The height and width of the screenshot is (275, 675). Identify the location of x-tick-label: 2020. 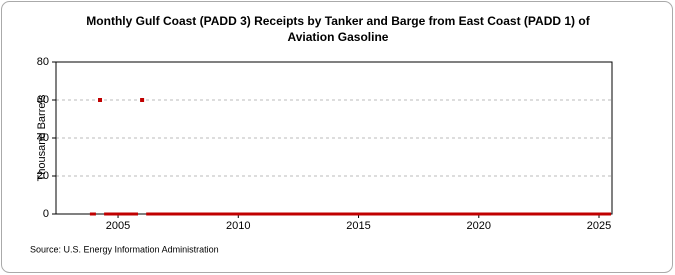
(479, 226).